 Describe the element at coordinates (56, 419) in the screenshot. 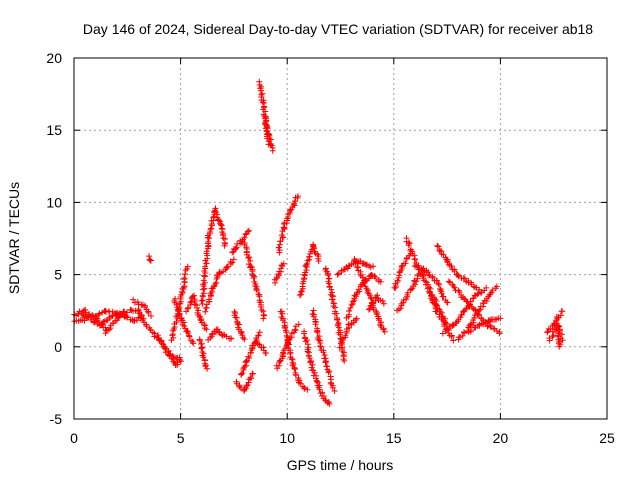

I see `y-tick-label: -5` at that location.